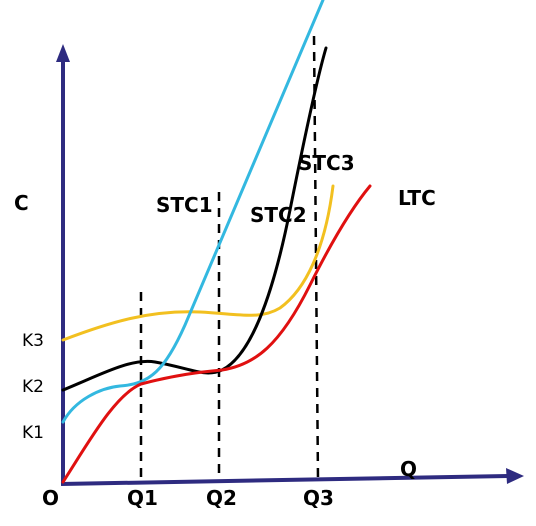  What do you see at coordinates (21, 203) in the screenshot?
I see `y-axis-label: C` at bounding box center [21, 203].